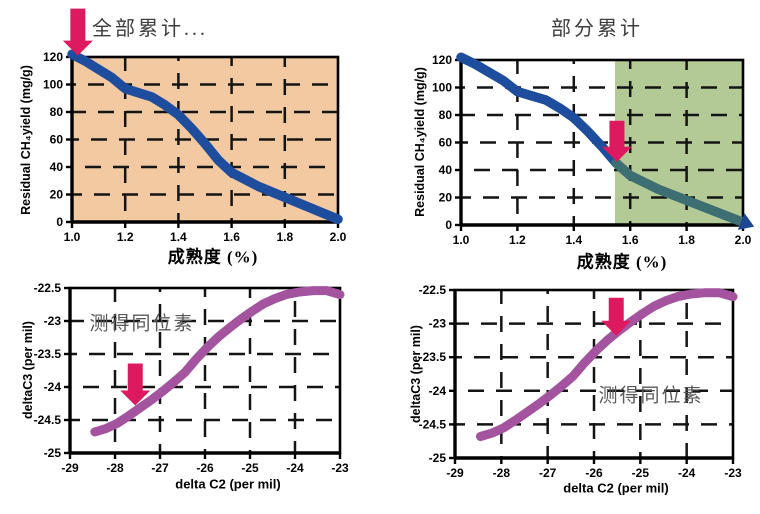 The image size is (760, 514). Describe the element at coordinates (597, 29) in the screenshot. I see `chart2-title: 部分累计` at that location.